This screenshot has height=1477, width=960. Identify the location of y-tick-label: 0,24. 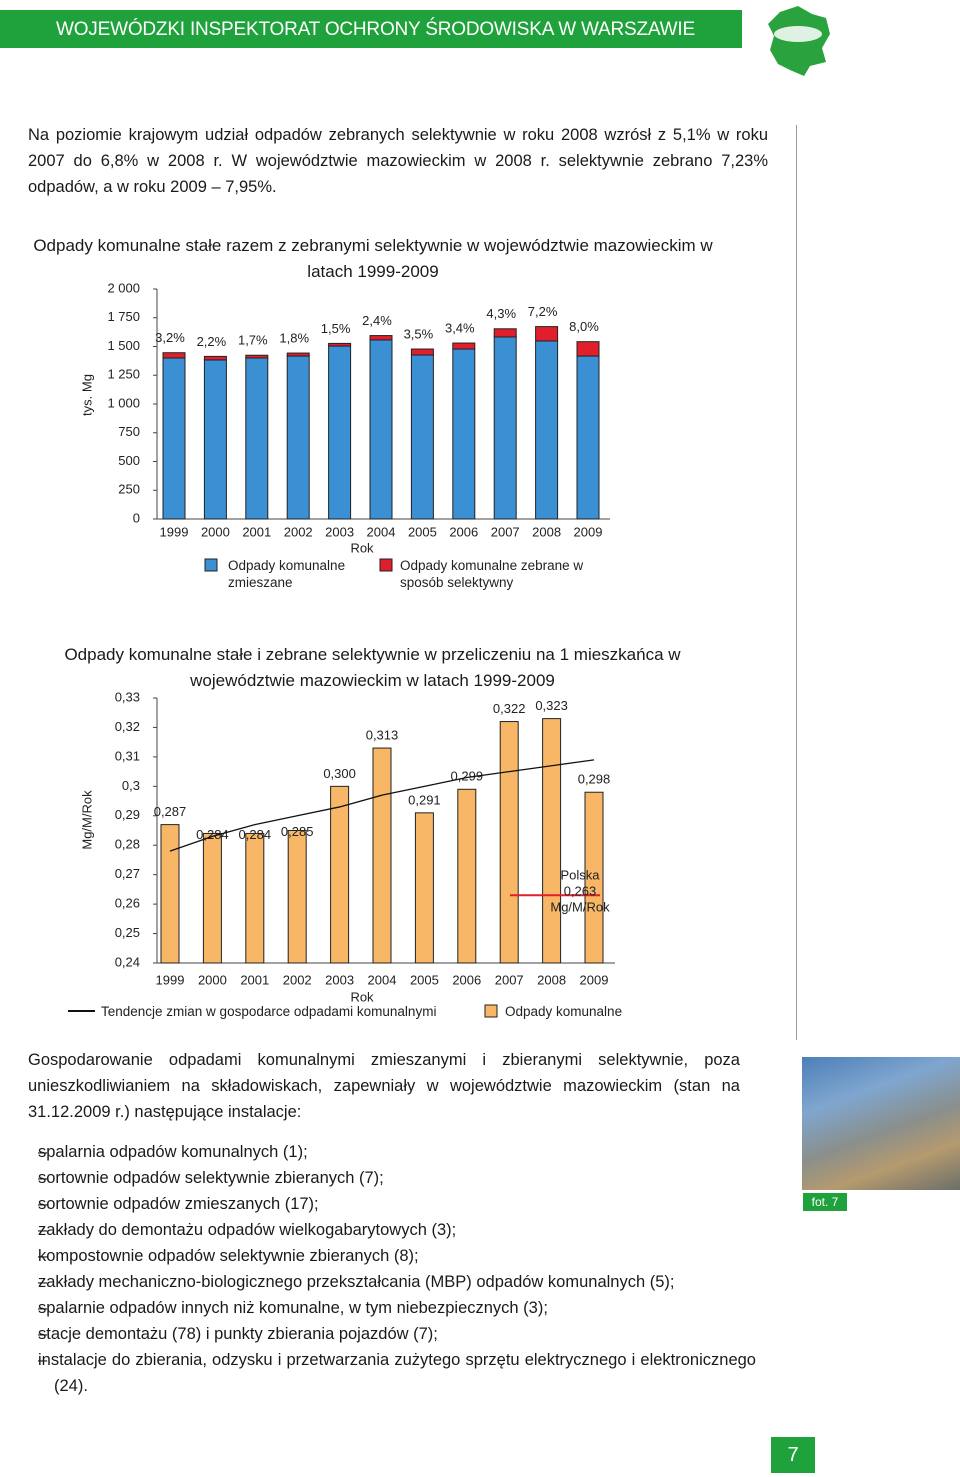
(127, 961).